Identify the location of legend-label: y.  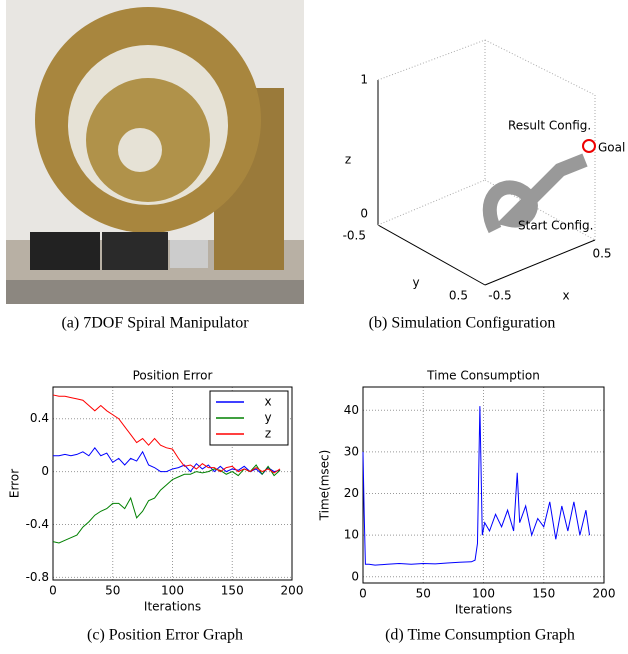
(267, 418).